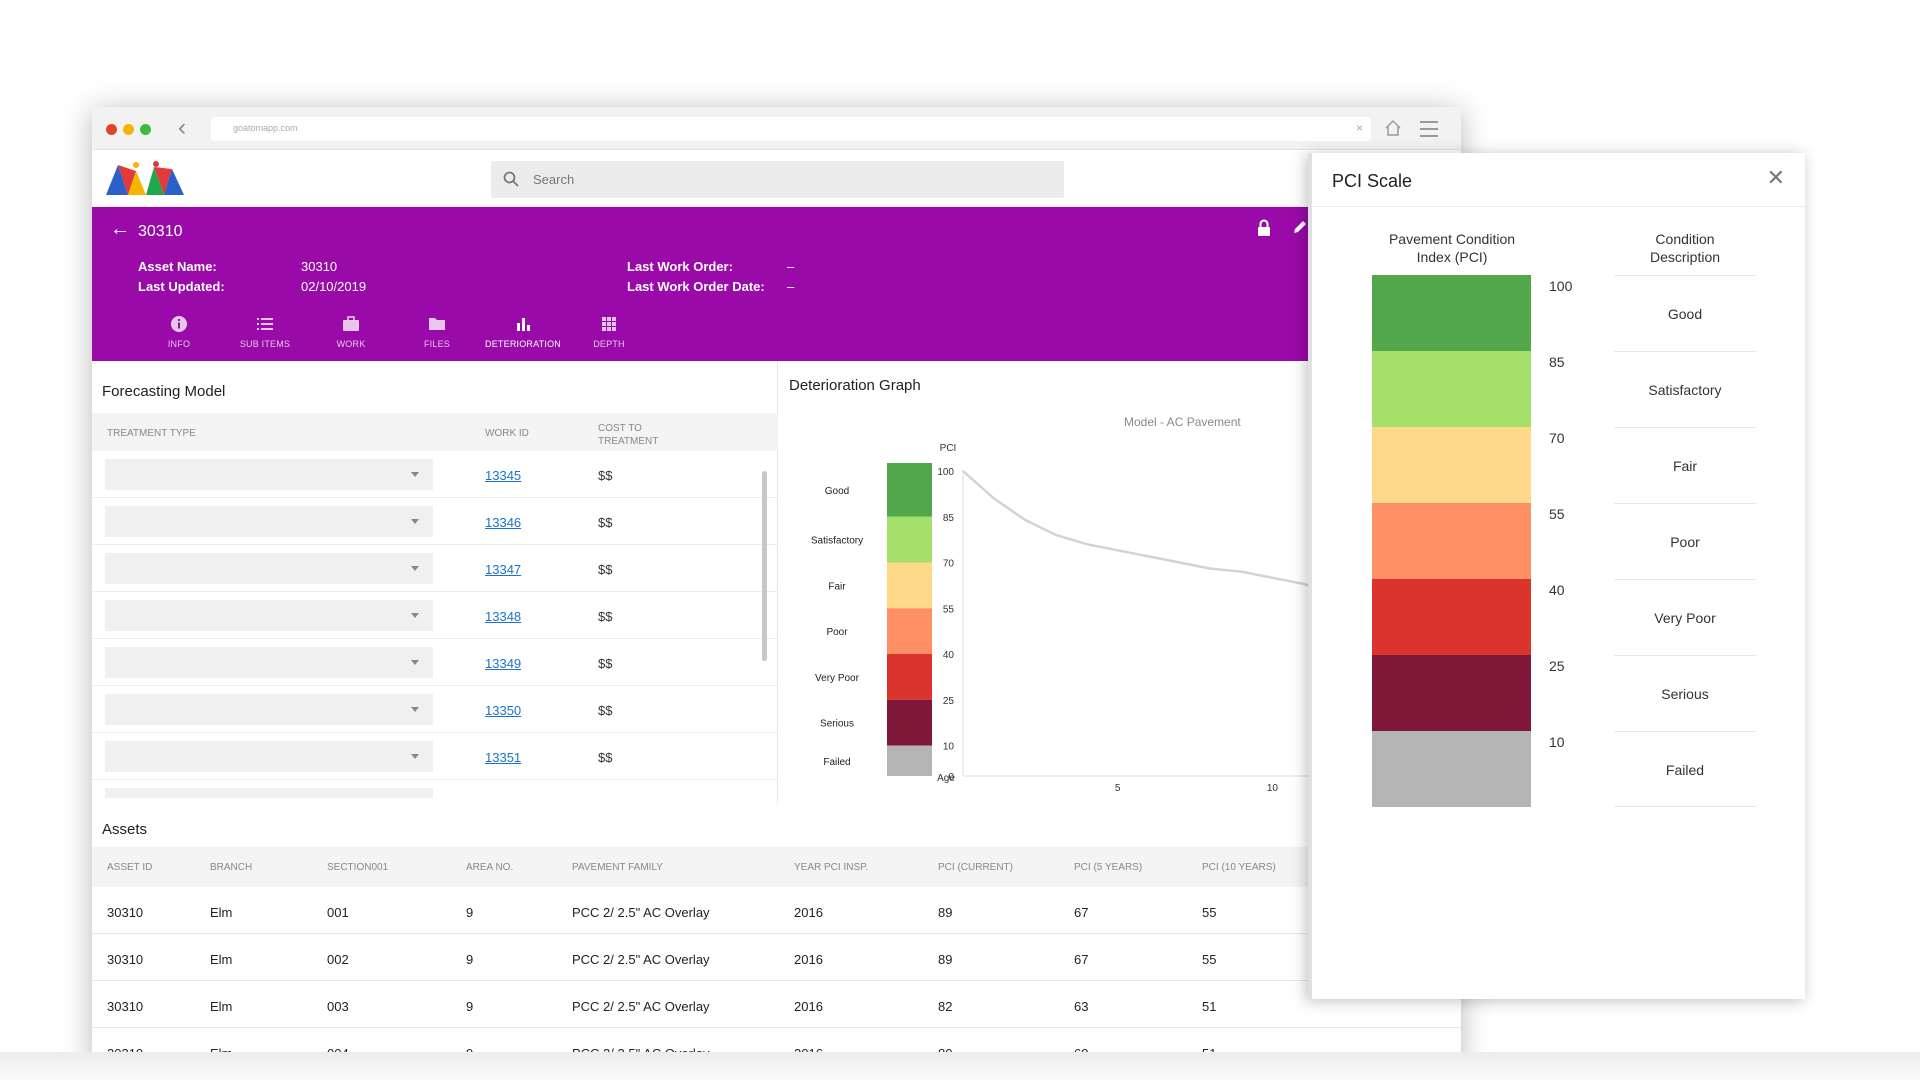 Image resolution: width=1920 pixels, height=1080 pixels. I want to click on bar-chart-icon, so click(523, 324).